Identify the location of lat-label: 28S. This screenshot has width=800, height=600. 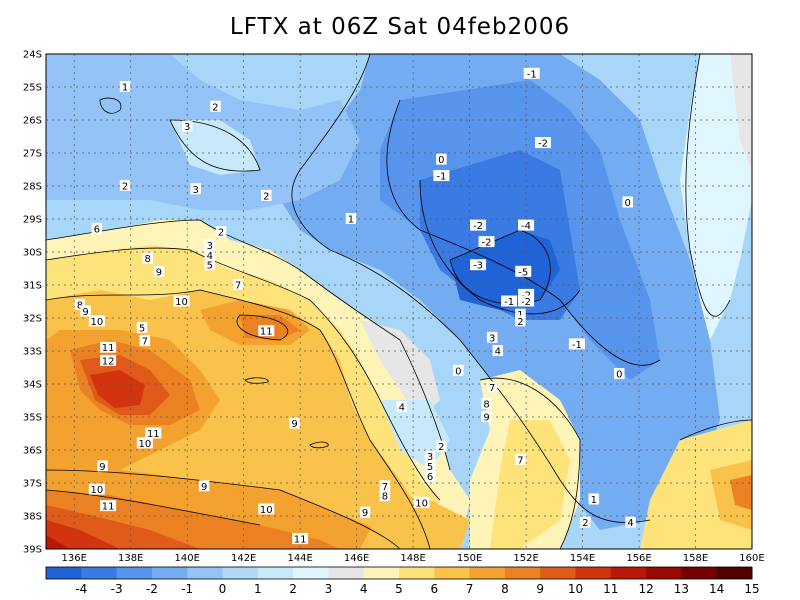
(32, 187).